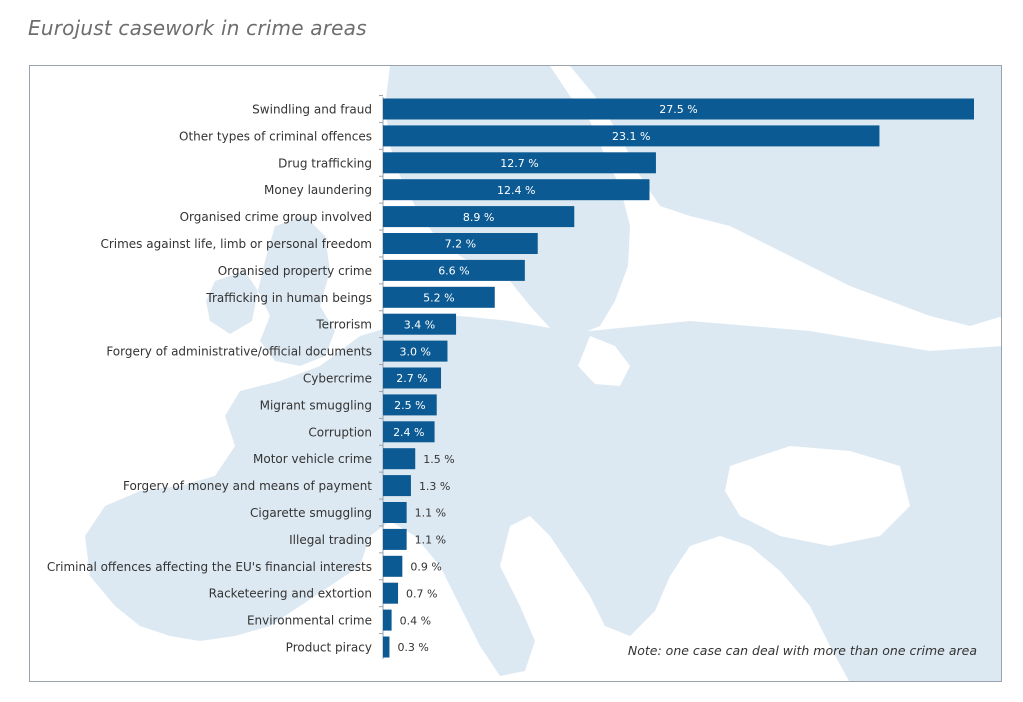 This screenshot has height=702, width=1023. What do you see at coordinates (434, 486) in the screenshot?
I see `value-label: 1.3 %` at bounding box center [434, 486].